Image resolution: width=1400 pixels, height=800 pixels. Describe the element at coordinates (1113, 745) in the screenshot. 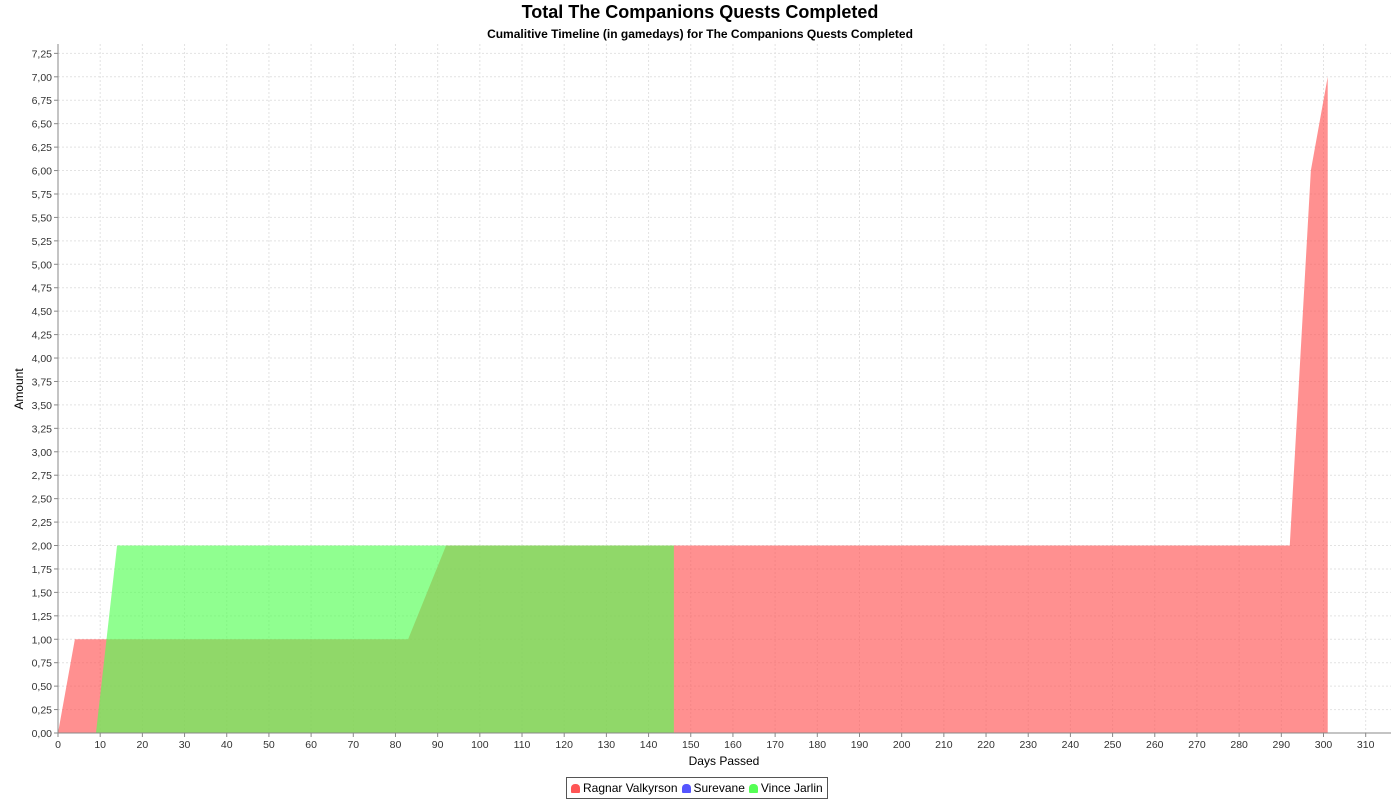

I see `x-tick-label: 250` at that location.